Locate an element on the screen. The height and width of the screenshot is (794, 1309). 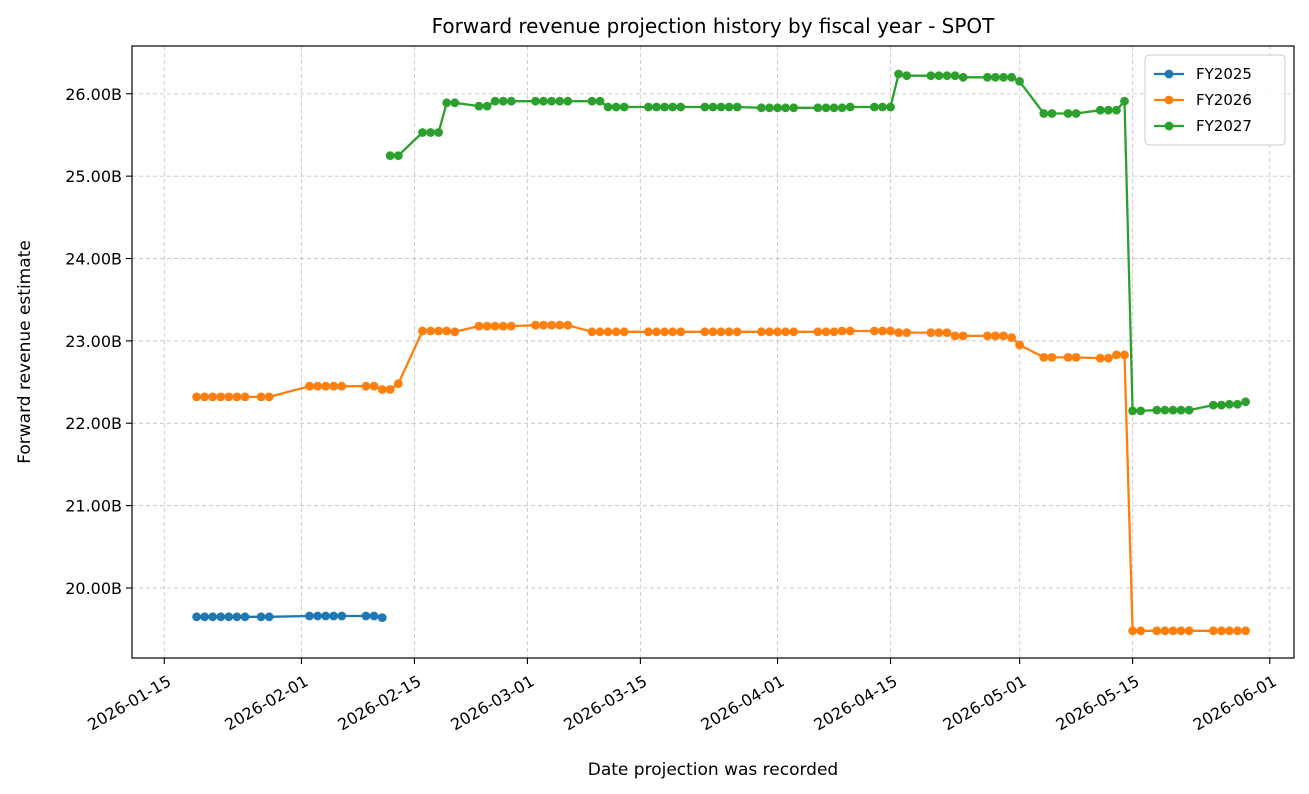
x-tick-label: 2026-05-01 is located at coordinates (985, 702).